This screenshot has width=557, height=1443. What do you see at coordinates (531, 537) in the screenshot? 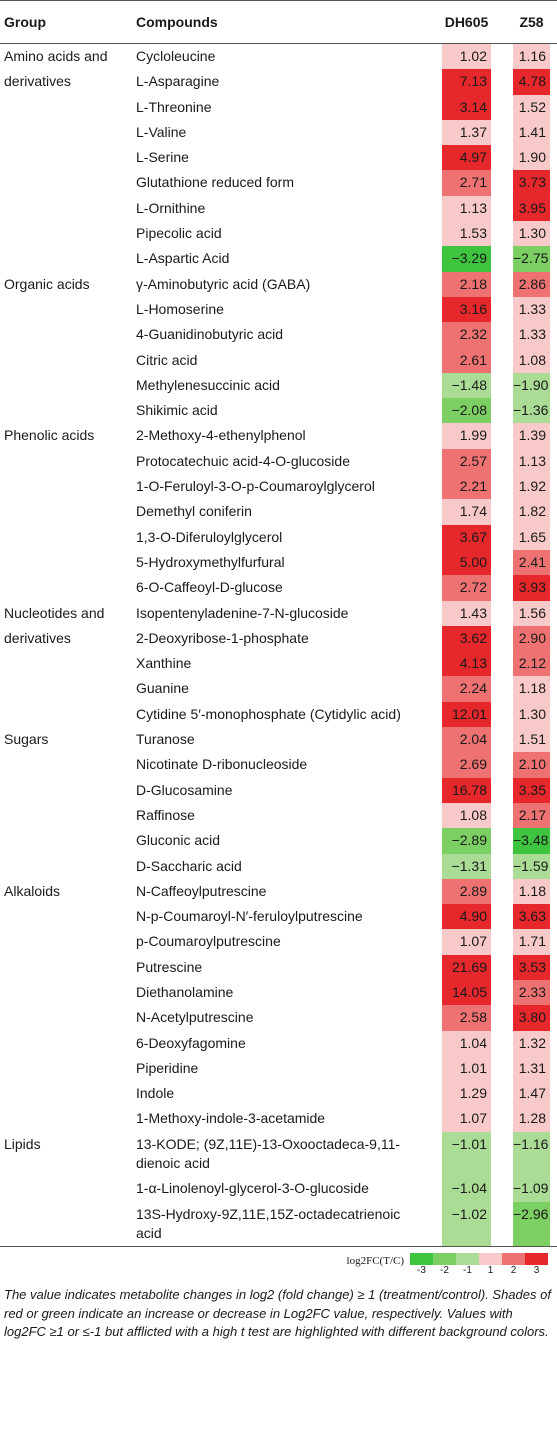
I see `z58-value: 1.65` at bounding box center [531, 537].